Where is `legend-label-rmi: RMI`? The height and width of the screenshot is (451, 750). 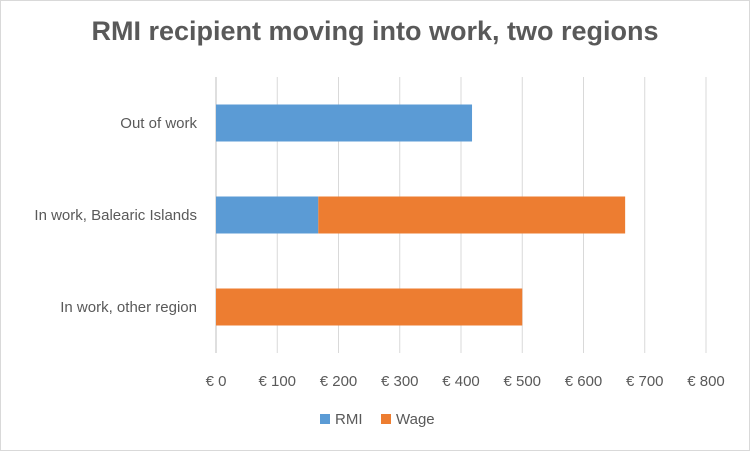
legend-label-rmi: RMI is located at coordinates (349, 419).